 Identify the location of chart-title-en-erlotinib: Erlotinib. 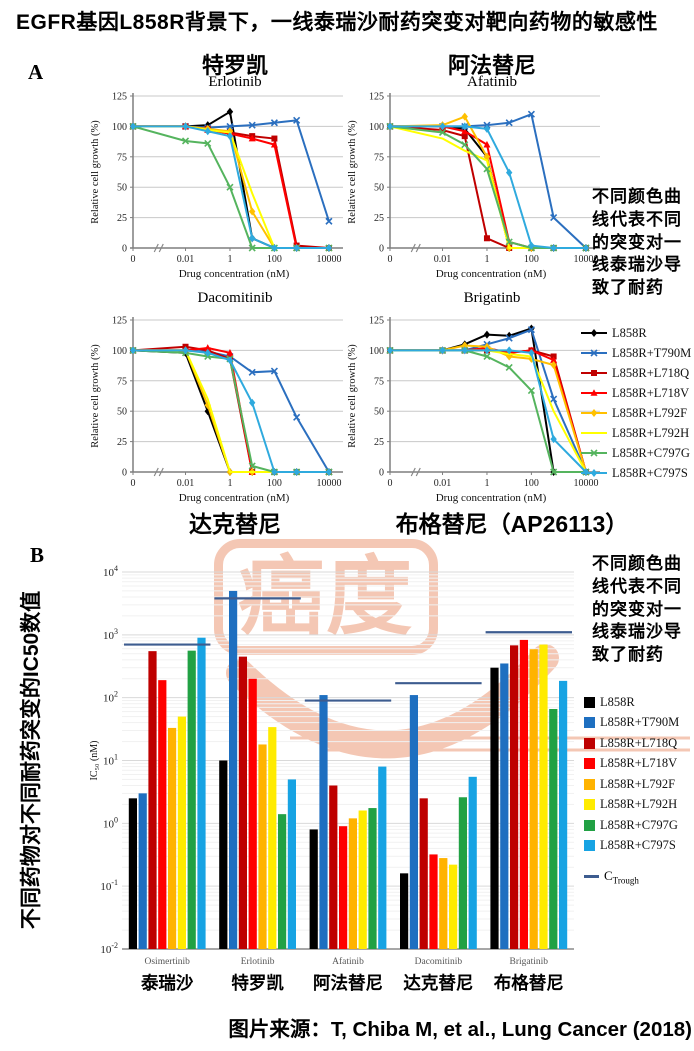
(235, 82).